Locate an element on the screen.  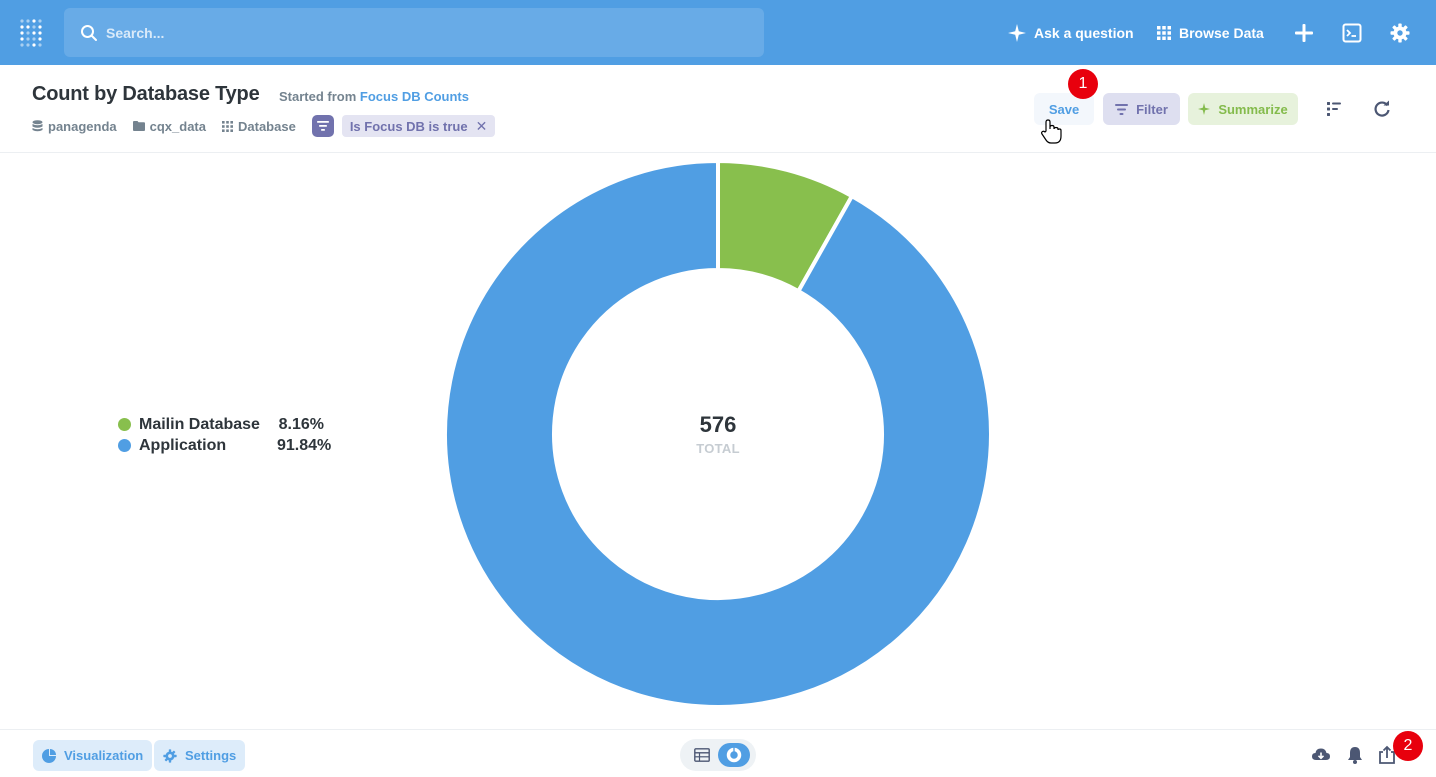
notebook-editor-icon is located at coordinates (1334, 109).